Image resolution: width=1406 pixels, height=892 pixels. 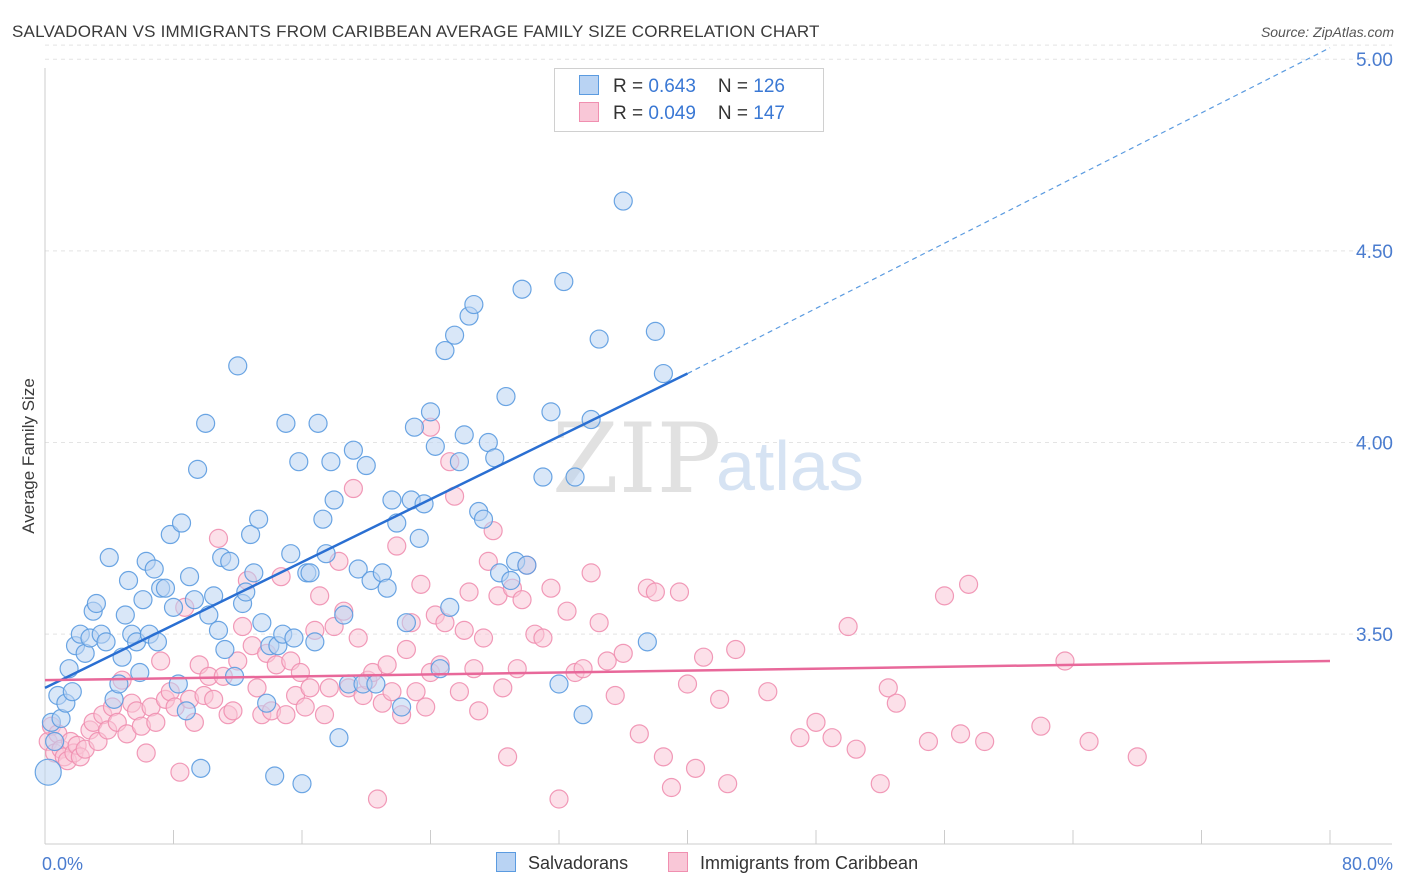 What do you see at coordinates (1367, 864) in the screenshot?
I see `x-tick-label: 80.0%` at bounding box center [1367, 864].